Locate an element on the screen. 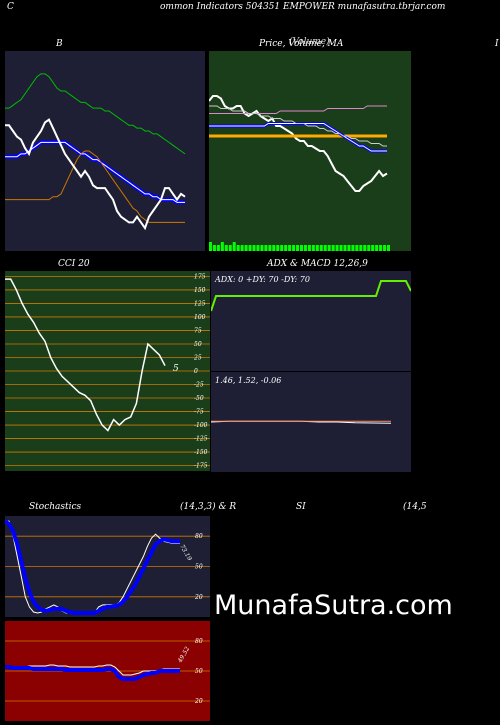 The height and width of the screenshot is (725, 500). cci-tick-label: 125 is located at coordinates (200, 303).